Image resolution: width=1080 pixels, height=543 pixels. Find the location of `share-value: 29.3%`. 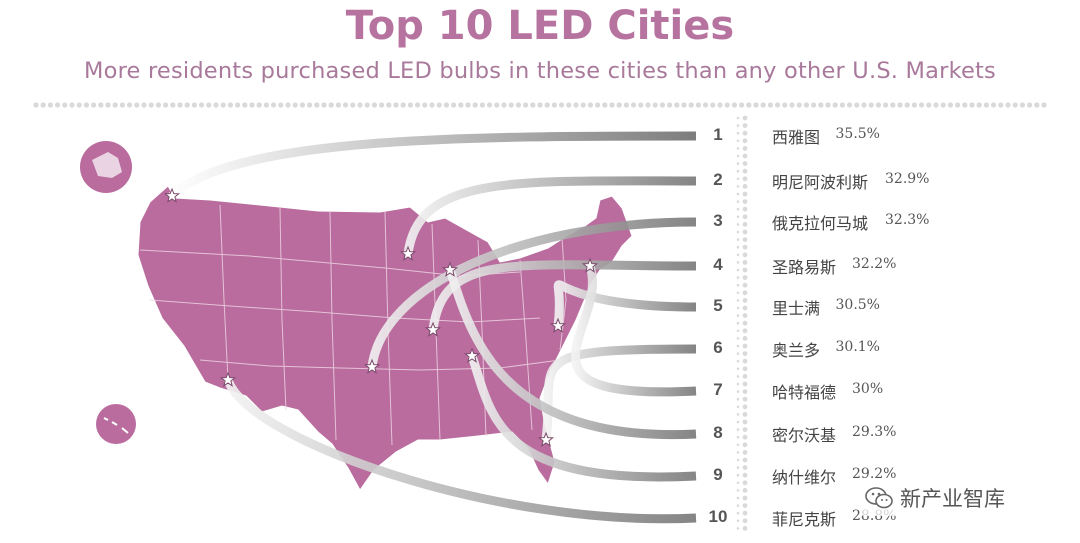

share-value: 29.3% is located at coordinates (874, 432).